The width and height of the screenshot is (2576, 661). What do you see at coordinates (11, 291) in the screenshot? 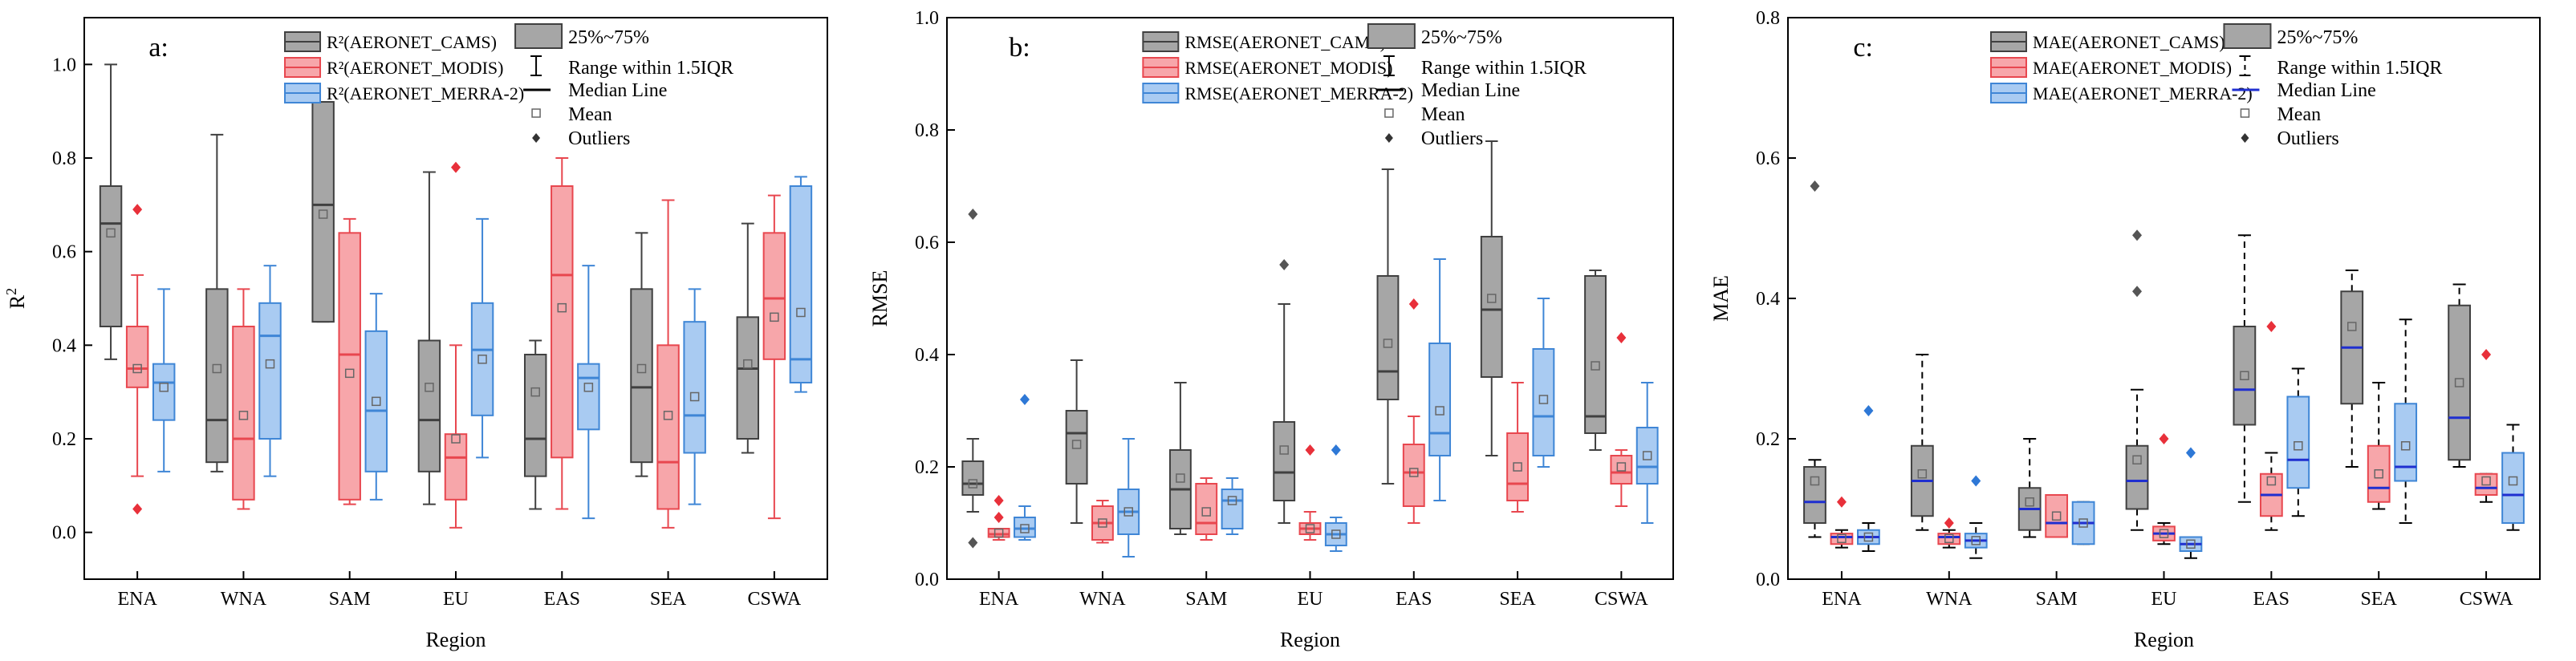
I see `y-axis-label-sup: 2` at bounding box center [11, 291].